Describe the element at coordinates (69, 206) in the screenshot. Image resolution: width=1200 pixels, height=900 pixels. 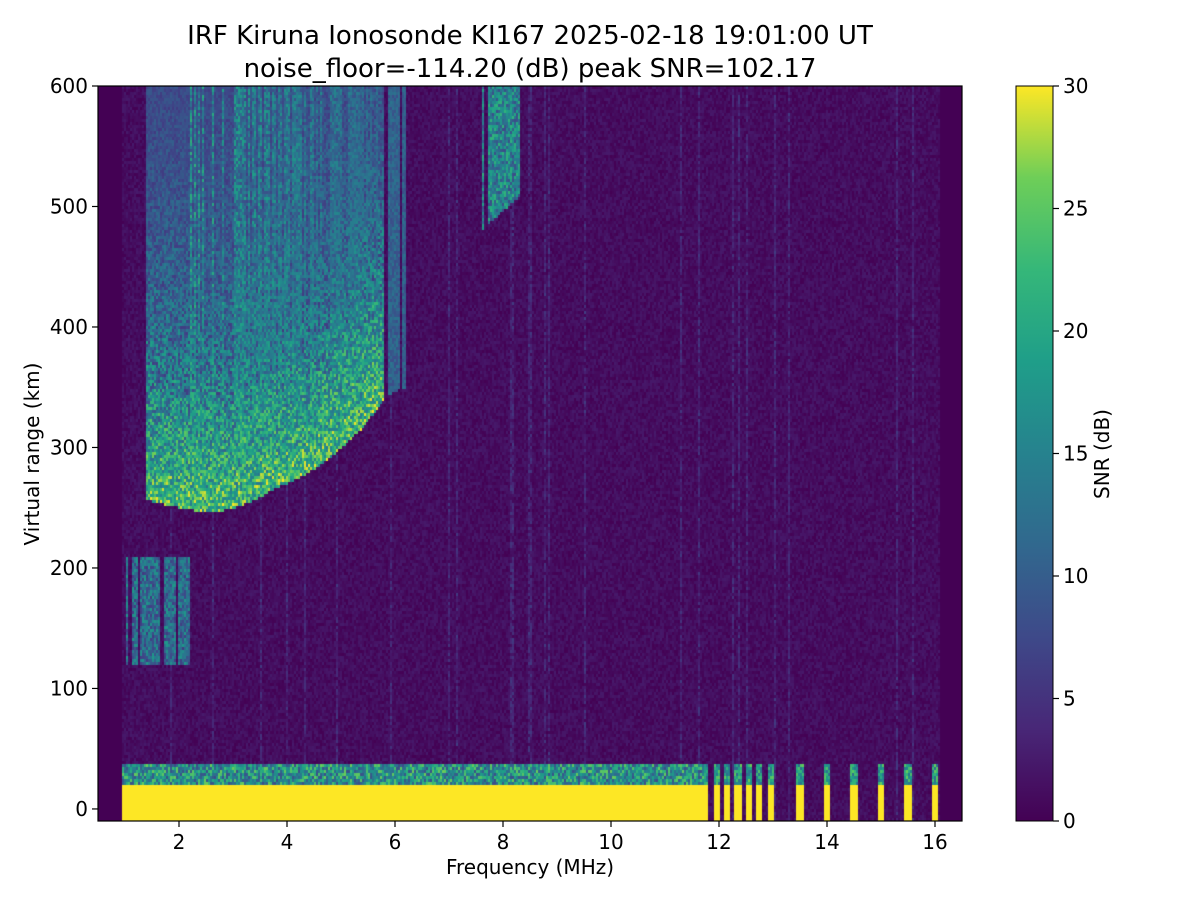
I see `y-tick-label: 500` at that location.